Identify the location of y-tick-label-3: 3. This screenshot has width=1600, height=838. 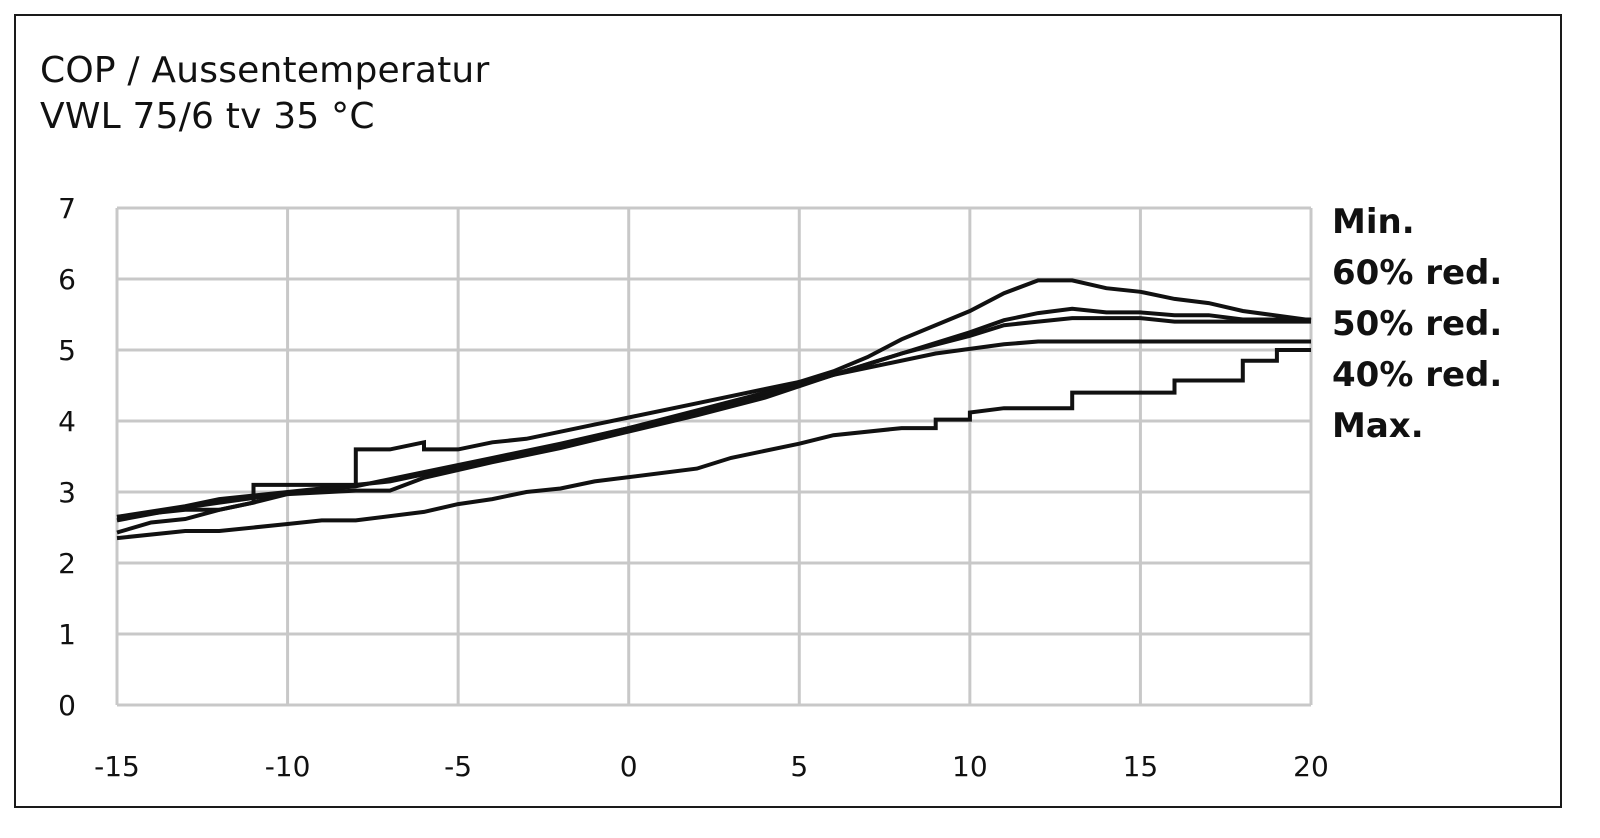
(67, 492).